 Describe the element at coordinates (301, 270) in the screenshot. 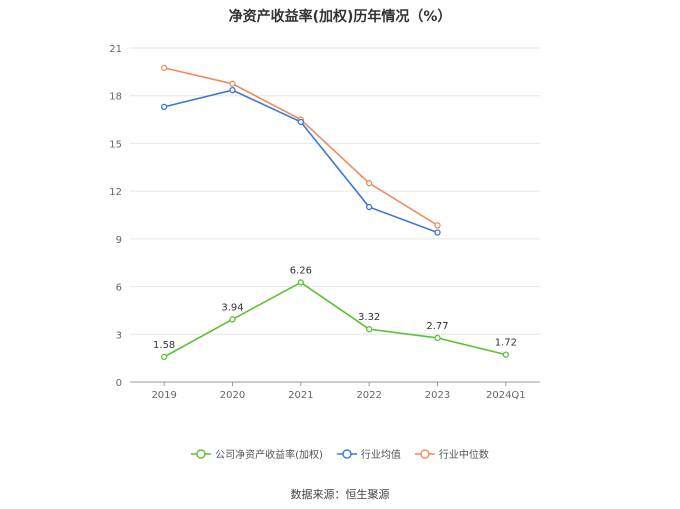

I see `data-label: 6.26` at that location.